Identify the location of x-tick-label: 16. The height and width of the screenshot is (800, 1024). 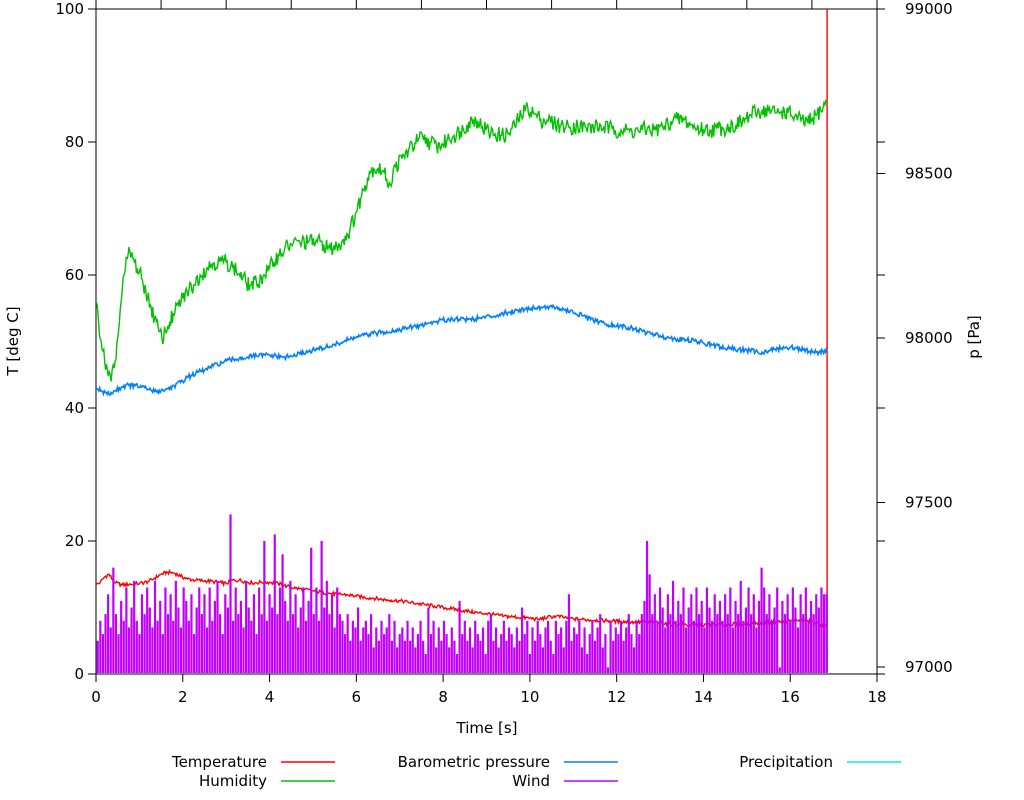
(790, 697).